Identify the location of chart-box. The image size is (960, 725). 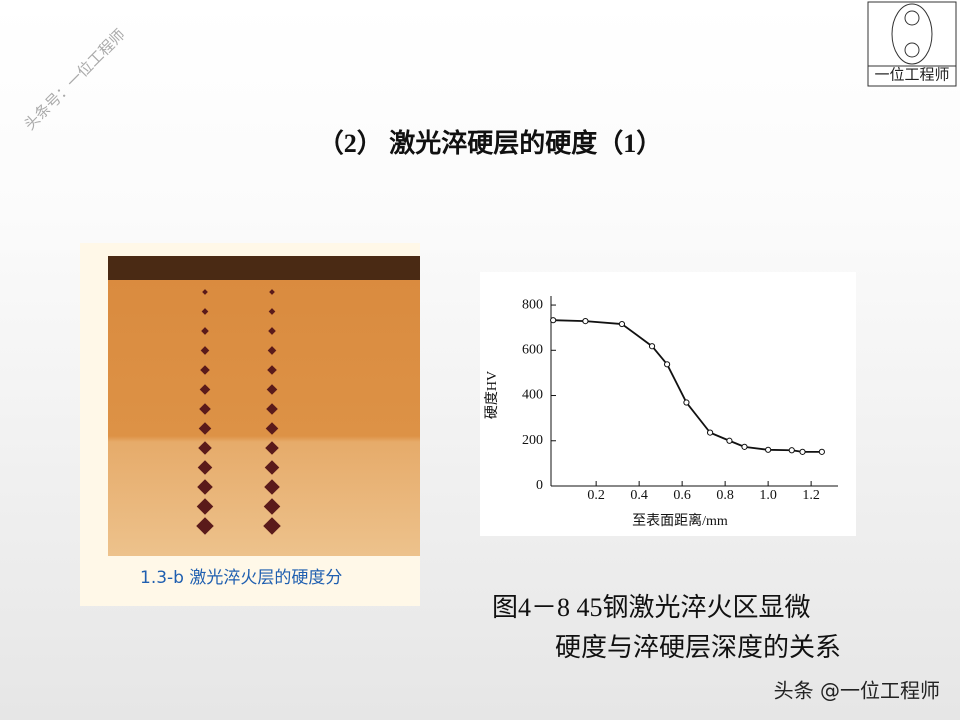
(668, 404).